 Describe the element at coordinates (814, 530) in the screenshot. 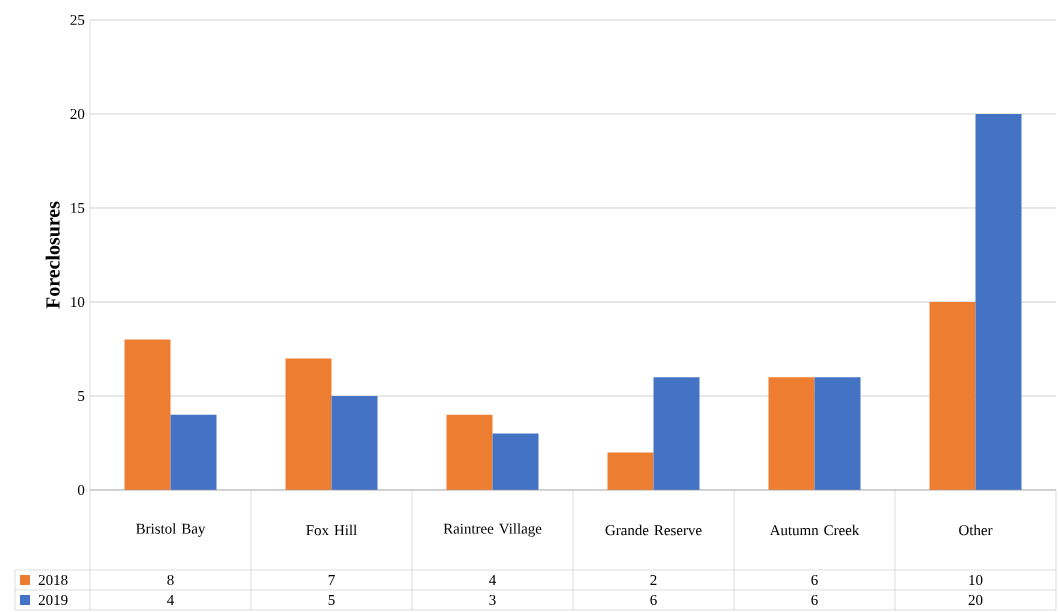

I see `x-tick-label: Autumn Creek` at that location.